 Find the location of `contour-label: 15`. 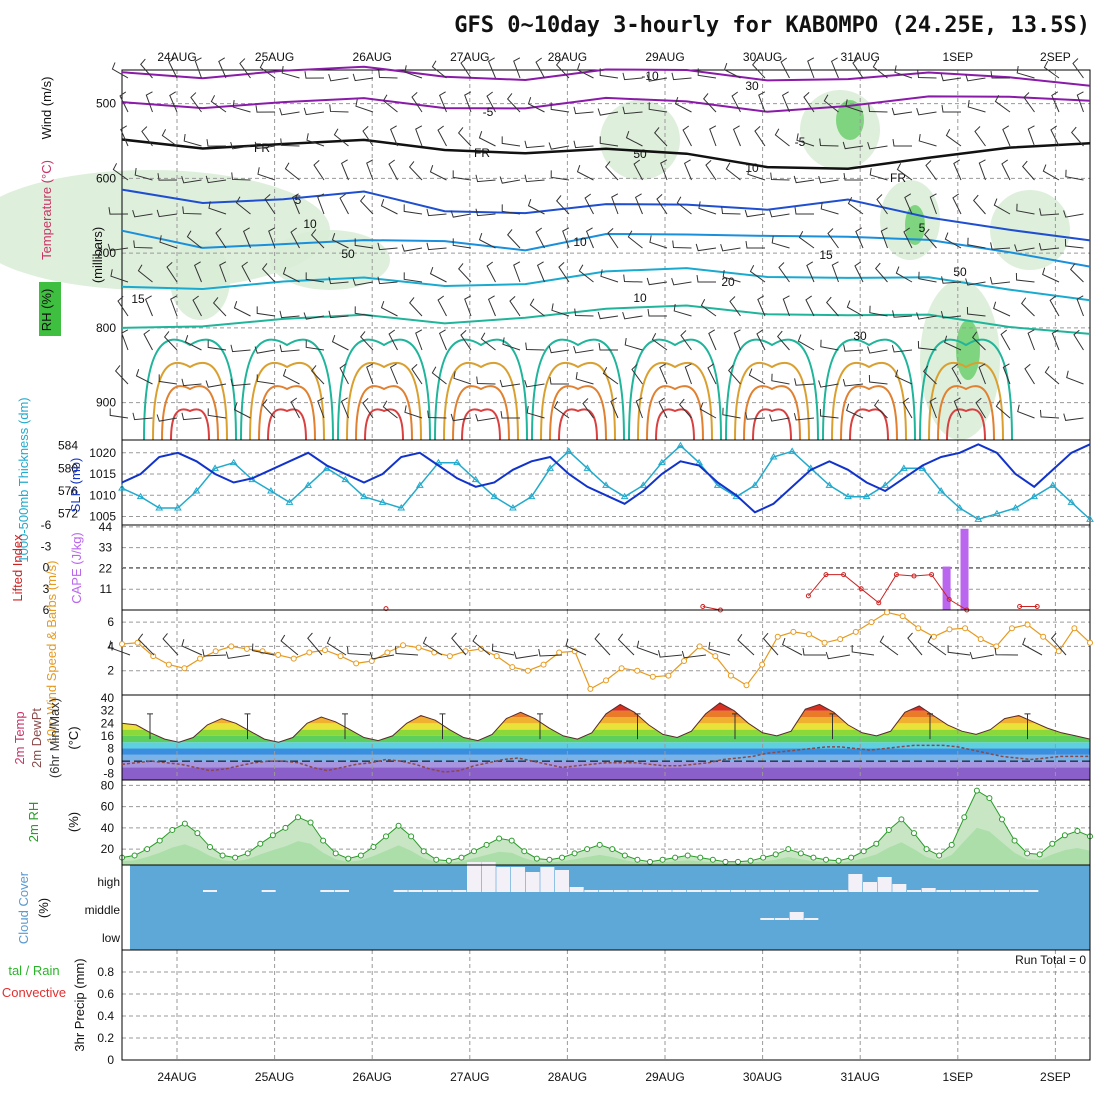

contour-label: 15 is located at coordinates (138, 299).